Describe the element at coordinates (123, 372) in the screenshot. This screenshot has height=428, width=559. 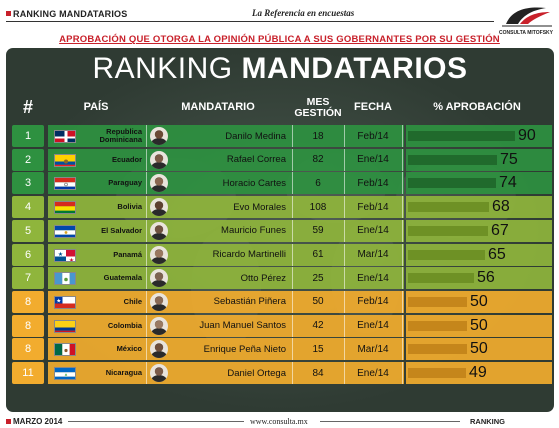
I see `country-cell: Nicaragua` at that location.